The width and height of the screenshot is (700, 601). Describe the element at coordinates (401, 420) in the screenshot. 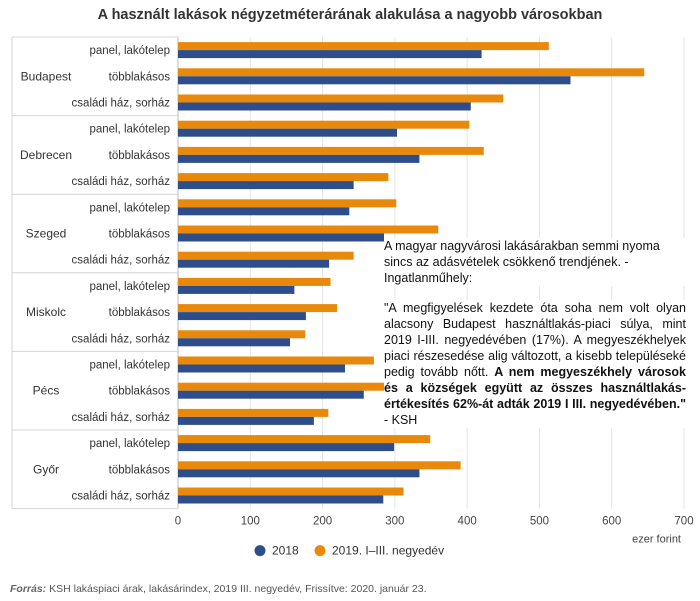

I see `quote-attribution: - KSH` at that location.